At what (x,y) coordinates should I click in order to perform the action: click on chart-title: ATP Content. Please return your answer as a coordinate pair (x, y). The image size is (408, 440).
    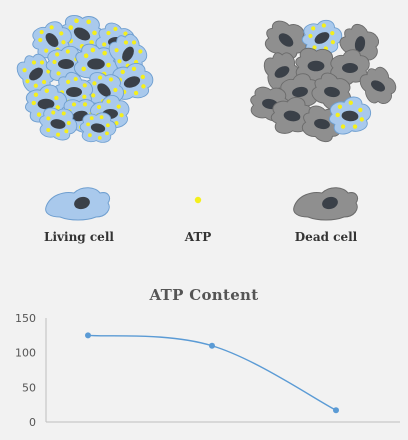
    Looking at the image, I should click on (204, 295).